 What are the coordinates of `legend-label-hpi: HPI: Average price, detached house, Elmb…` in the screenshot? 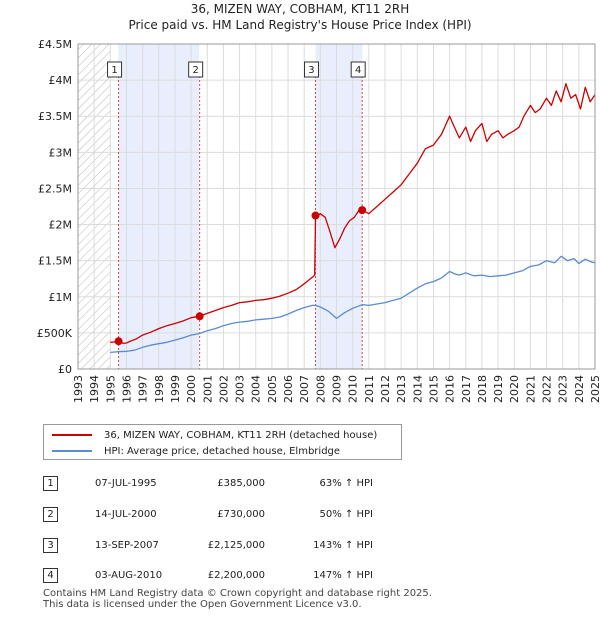 It's located at (222, 451).